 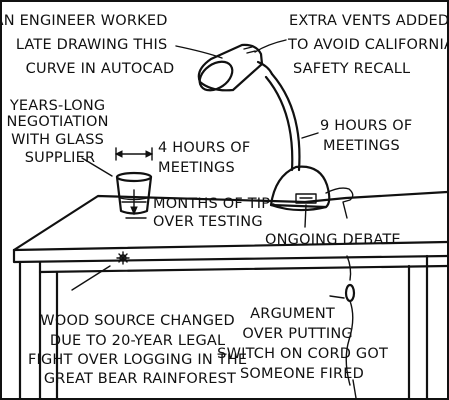 I want to click on wood-knot-icon, so click(x=123, y=258).